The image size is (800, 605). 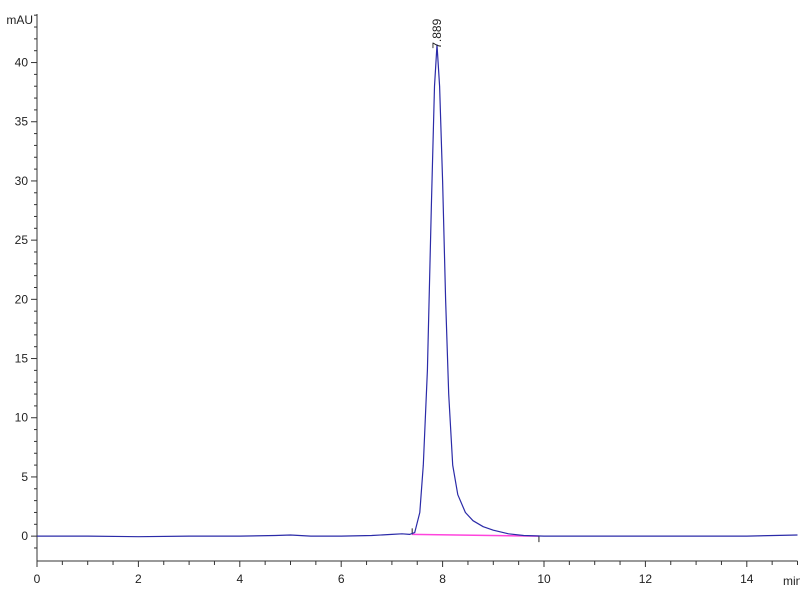 What do you see at coordinates (22, 418) in the screenshot?
I see `y-tick-label: 10` at bounding box center [22, 418].